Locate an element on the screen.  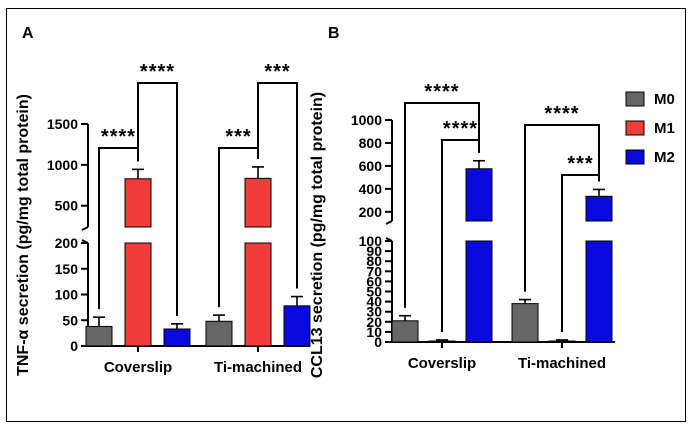
legend-swatch-m1 is located at coordinates (635, 128).